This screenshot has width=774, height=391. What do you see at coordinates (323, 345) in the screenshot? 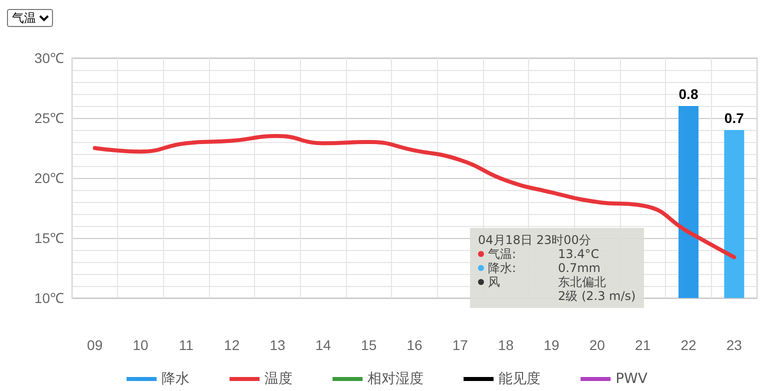
I see `x-tick-label: 14` at bounding box center [323, 345].